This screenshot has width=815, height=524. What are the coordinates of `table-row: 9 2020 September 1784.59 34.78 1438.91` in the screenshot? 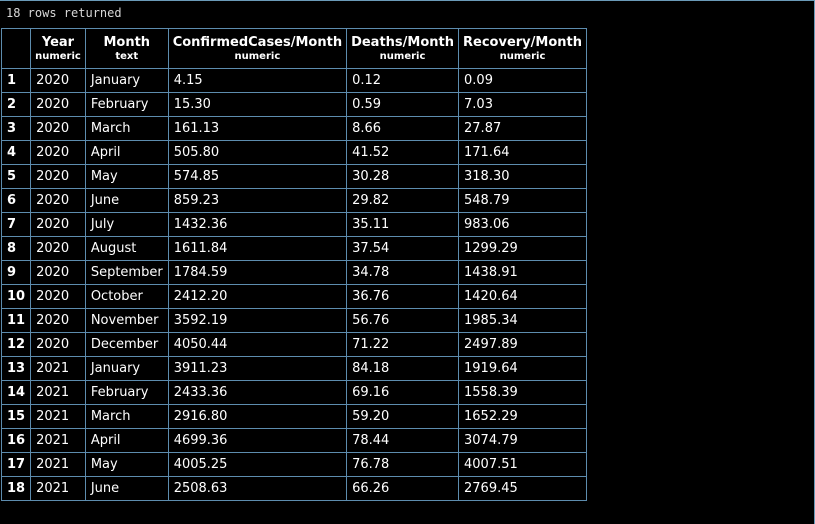 It's located at (293, 272).